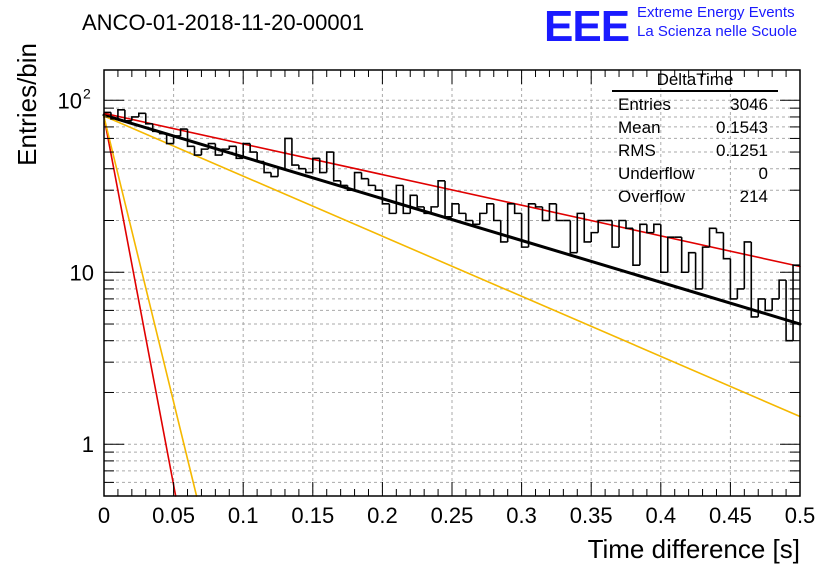  Describe the element at coordinates (656, 173) in the screenshot. I see `stats-label: Underflow` at that location.